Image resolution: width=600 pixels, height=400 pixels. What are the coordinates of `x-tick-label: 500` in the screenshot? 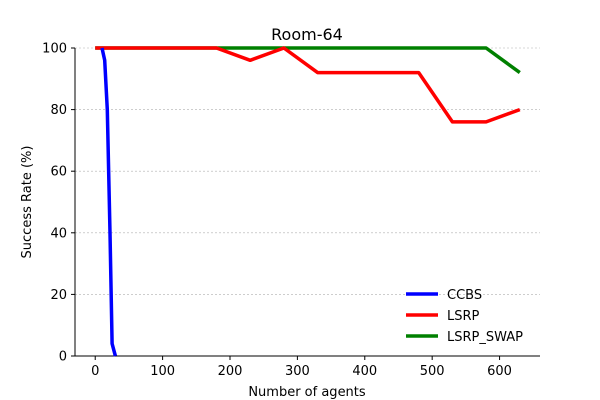 It's located at (432, 371).